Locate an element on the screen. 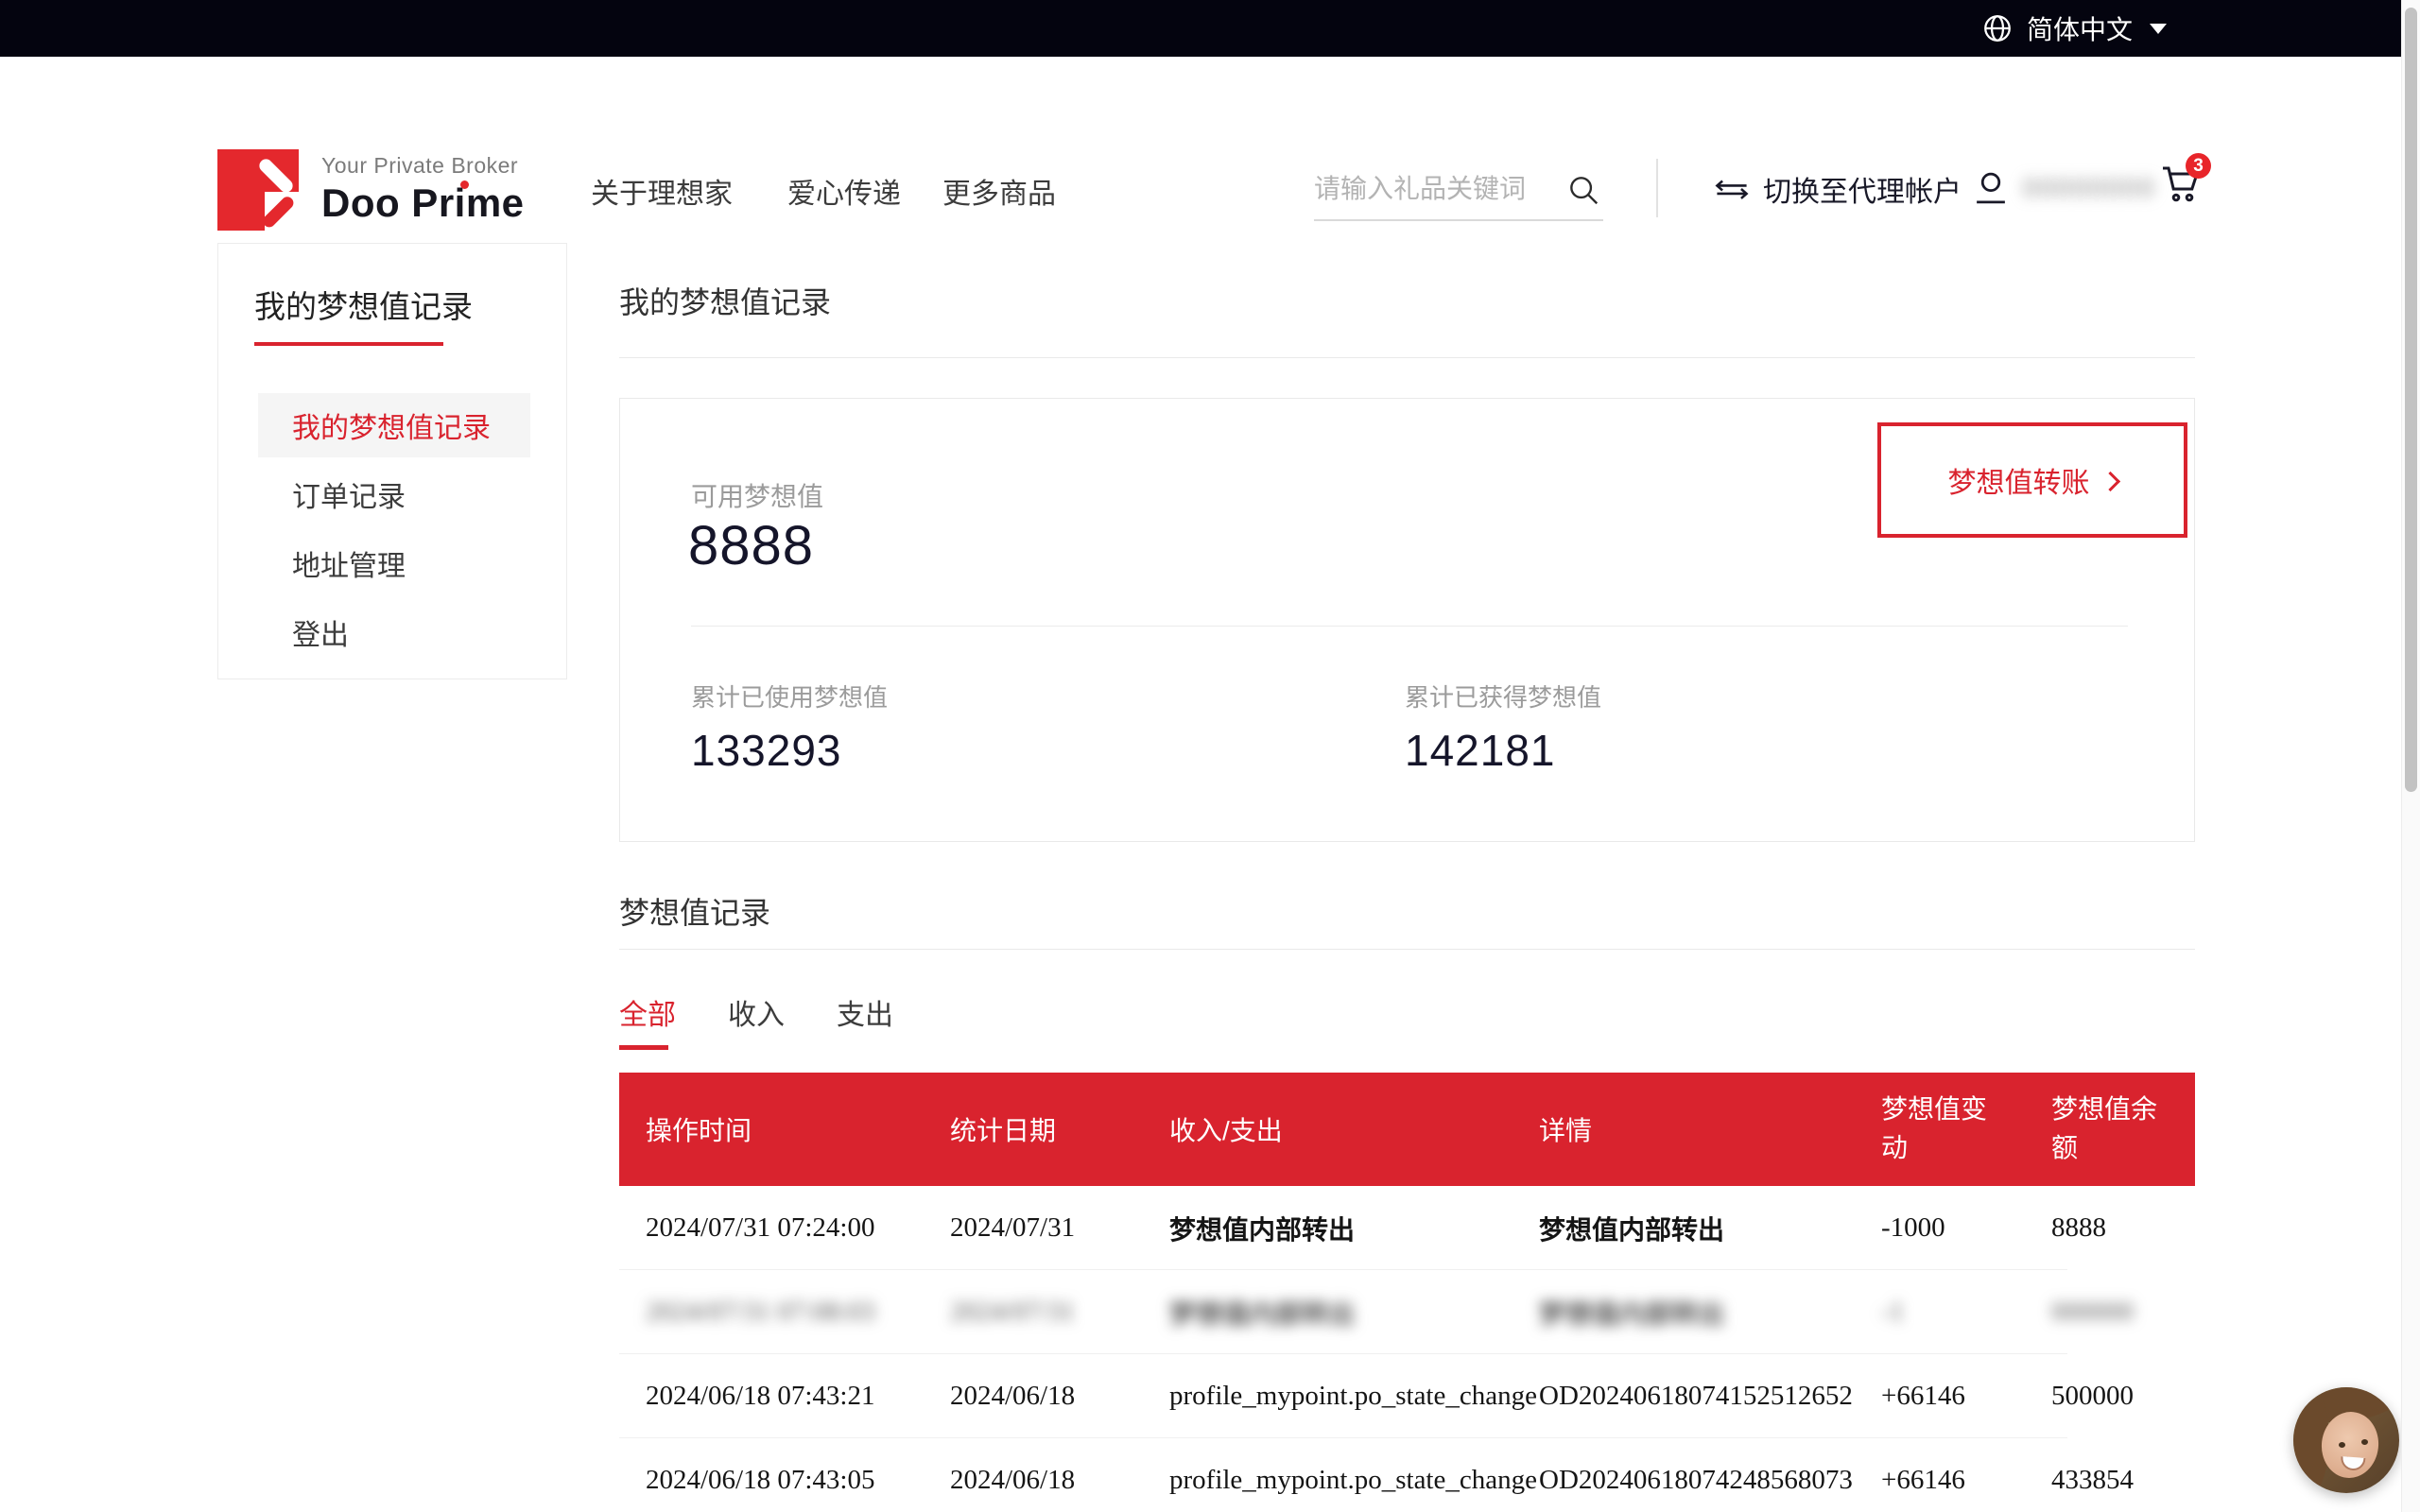  search-box is located at coordinates (1459, 192).